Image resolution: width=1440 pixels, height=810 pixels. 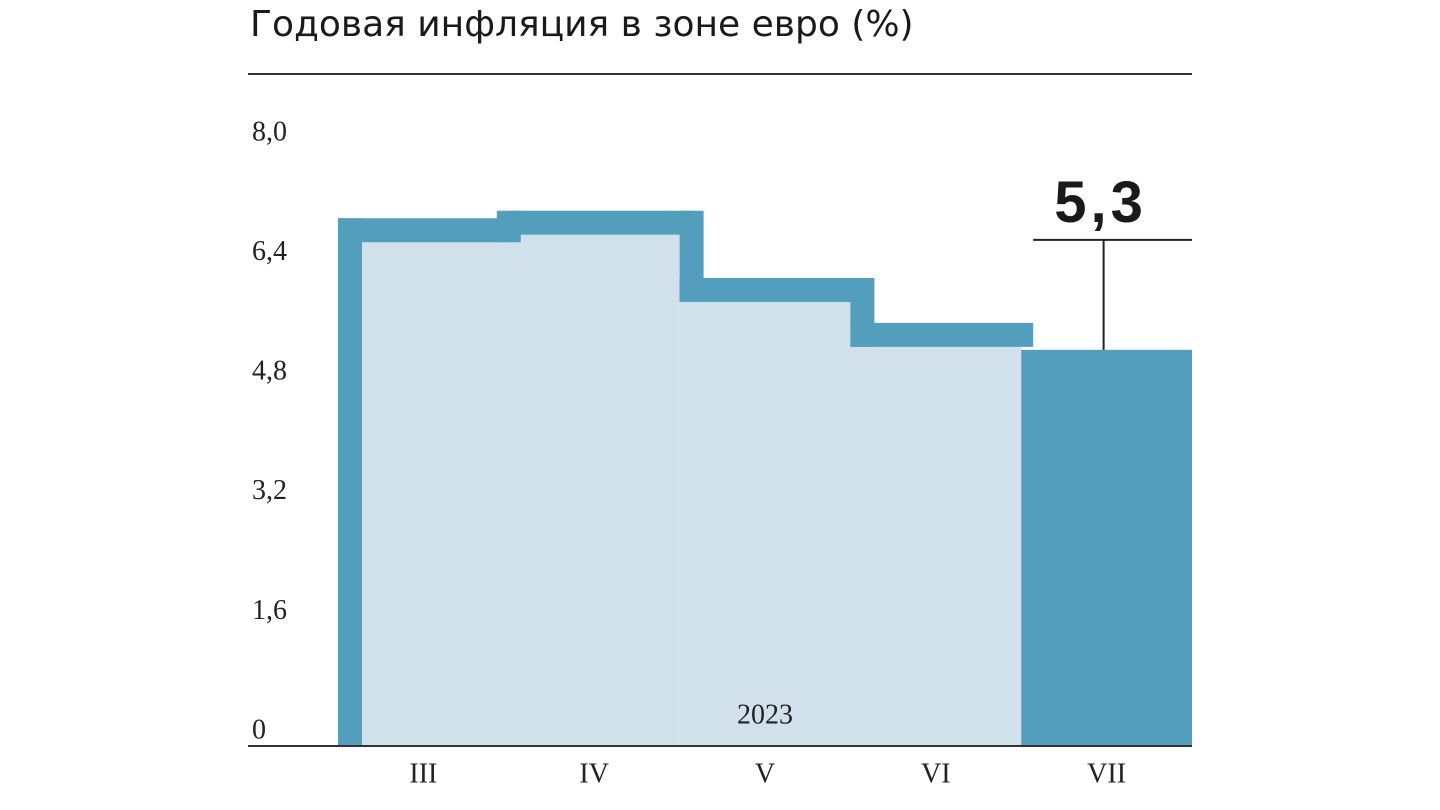 I want to click on x-tick-label: VII, so click(x=1106, y=773).